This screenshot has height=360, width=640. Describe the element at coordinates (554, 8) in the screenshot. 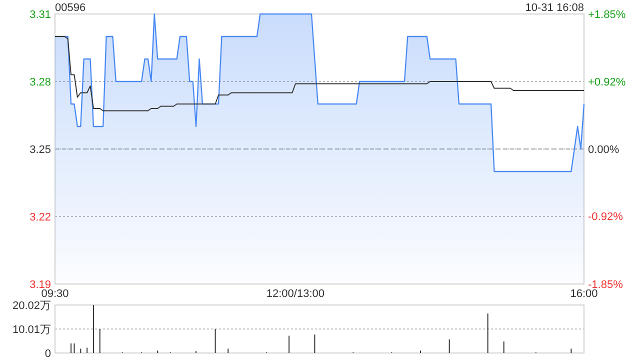

I see `annotation: 10-31 16:08` at that location.